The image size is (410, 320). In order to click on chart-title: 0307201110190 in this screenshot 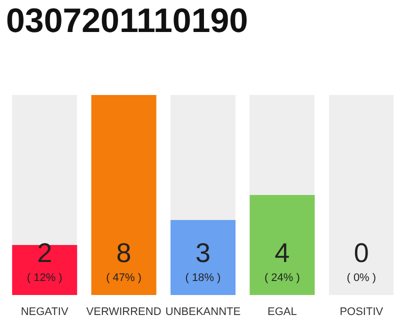, I will do `click(127, 21)`.